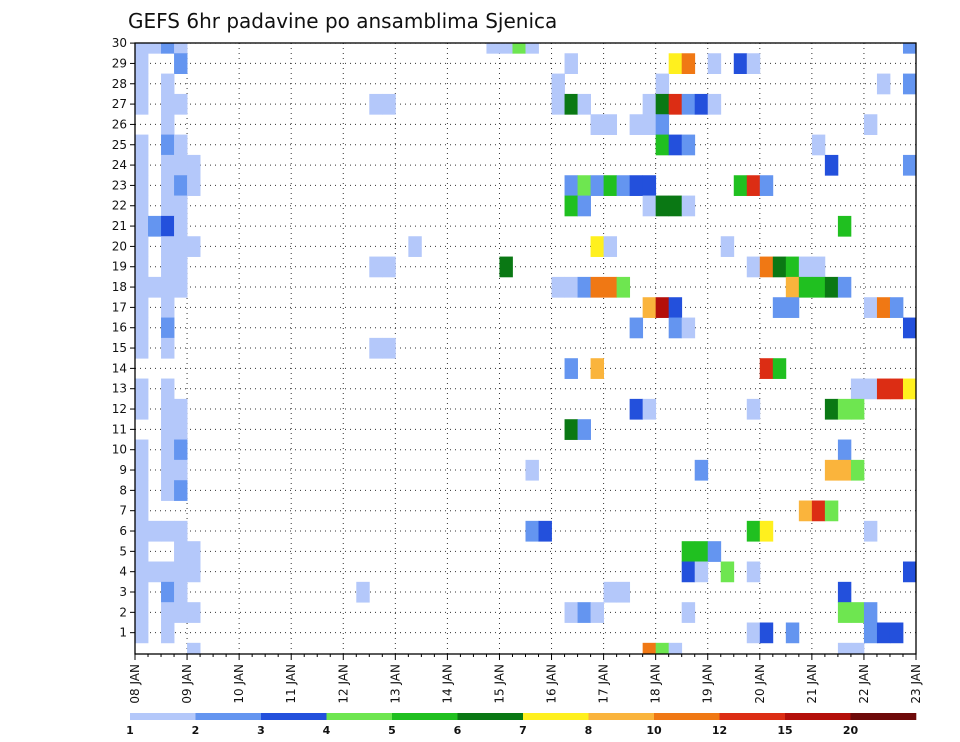 This screenshot has height=742, width=960. What do you see at coordinates (196, 730) in the screenshot?
I see `colorbar-tick-label: 2` at bounding box center [196, 730].